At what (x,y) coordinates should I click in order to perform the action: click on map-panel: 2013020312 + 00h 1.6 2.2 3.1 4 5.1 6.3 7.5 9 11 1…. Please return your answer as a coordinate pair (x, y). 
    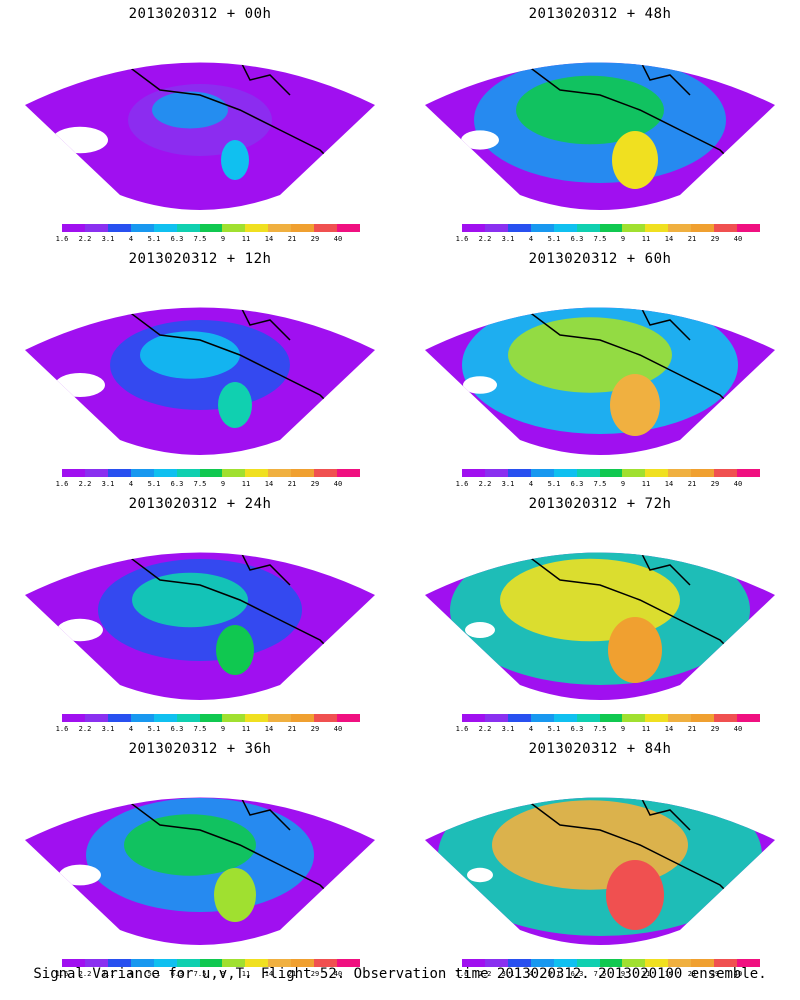
    Looking at the image, I should click on (200, 122).